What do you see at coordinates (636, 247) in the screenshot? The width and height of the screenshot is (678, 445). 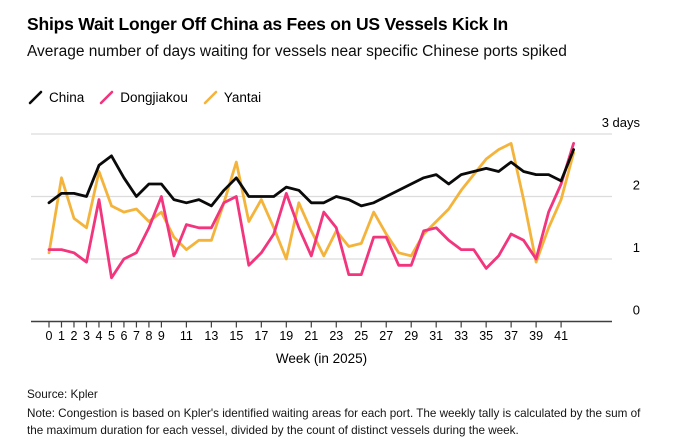 I see `y-tick-label: 1` at bounding box center [636, 247].